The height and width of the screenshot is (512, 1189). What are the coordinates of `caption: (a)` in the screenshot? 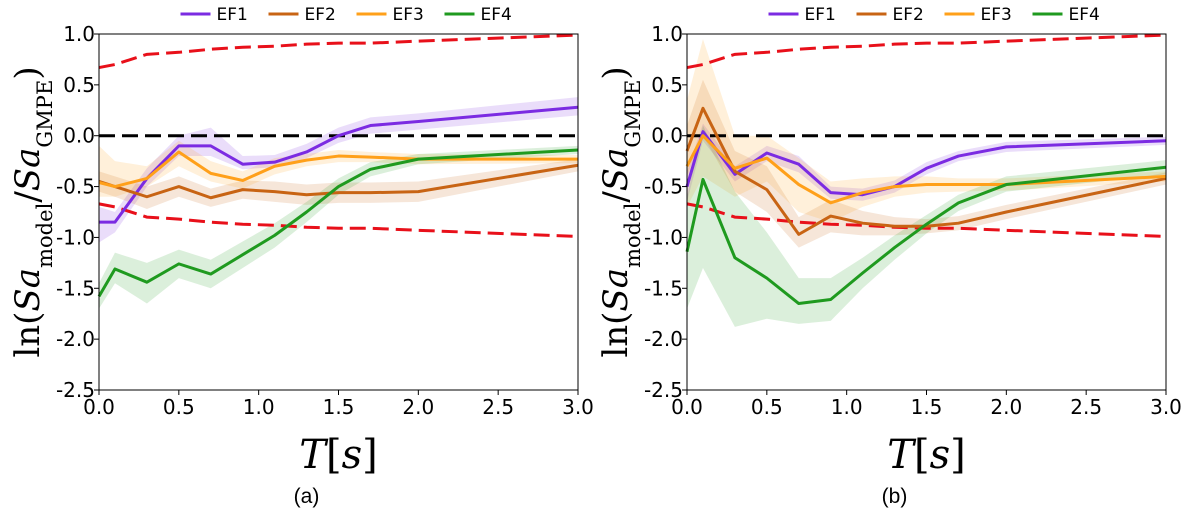 It's located at (307, 496).